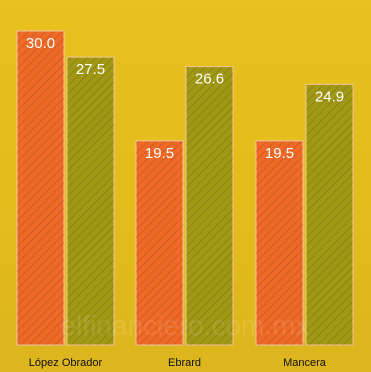 This screenshot has height=372, width=371. I want to click on category-label-1: Ebrard, so click(184, 363).